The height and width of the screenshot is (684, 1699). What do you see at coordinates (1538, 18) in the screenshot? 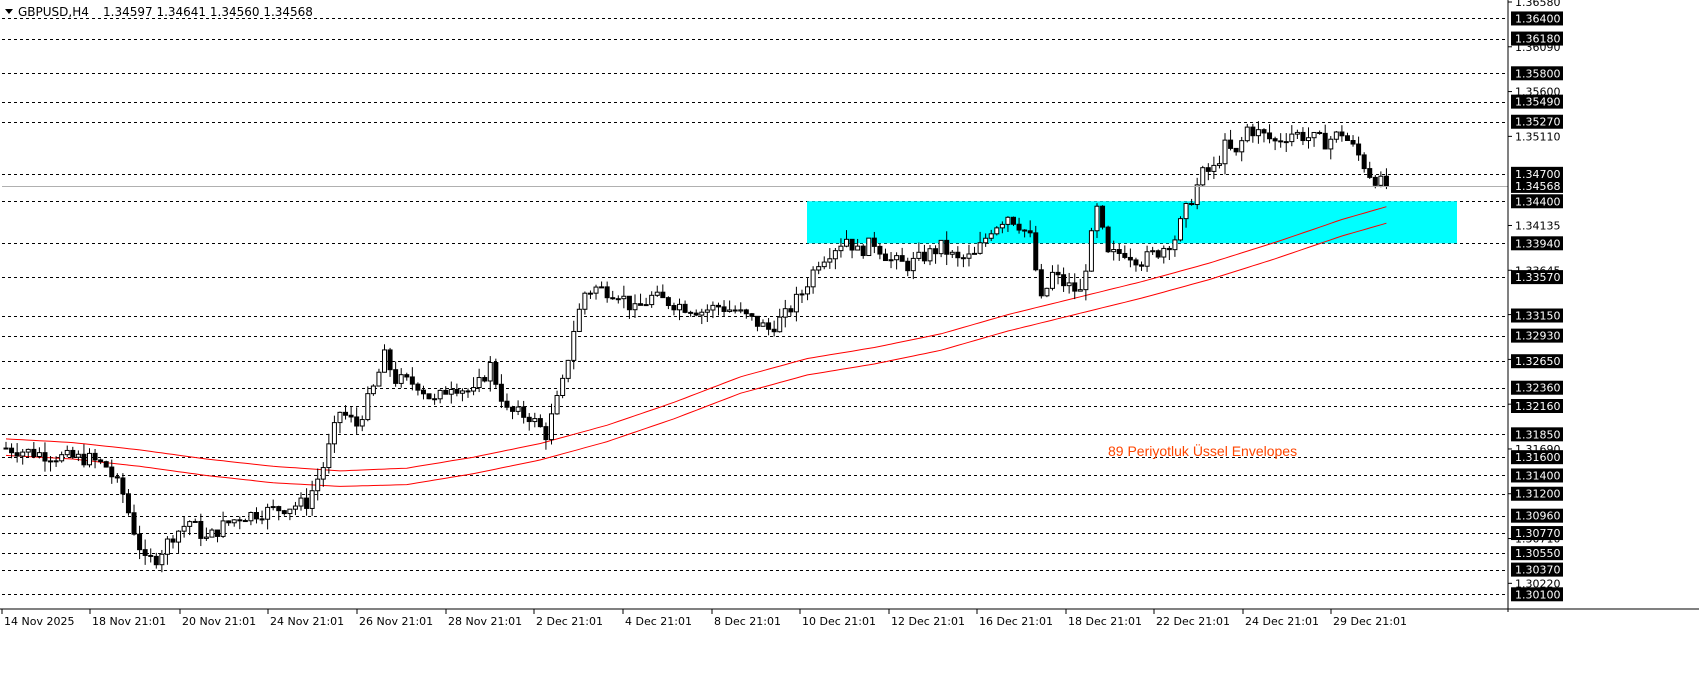
I see `level-price-label: 1.36400` at bounding box center [1538, 18].